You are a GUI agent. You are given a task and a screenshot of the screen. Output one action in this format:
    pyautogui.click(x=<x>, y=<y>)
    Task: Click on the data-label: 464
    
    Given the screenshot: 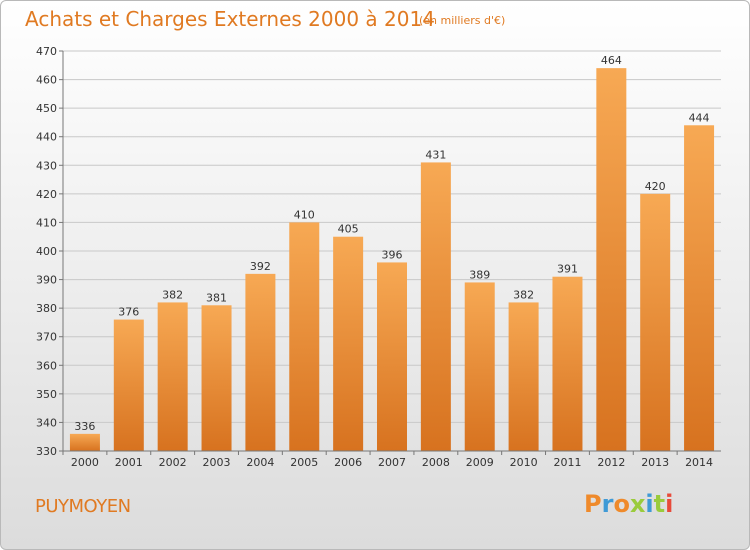 What is the action you would take?
    pyautogui.click(x=611, y=60)
    